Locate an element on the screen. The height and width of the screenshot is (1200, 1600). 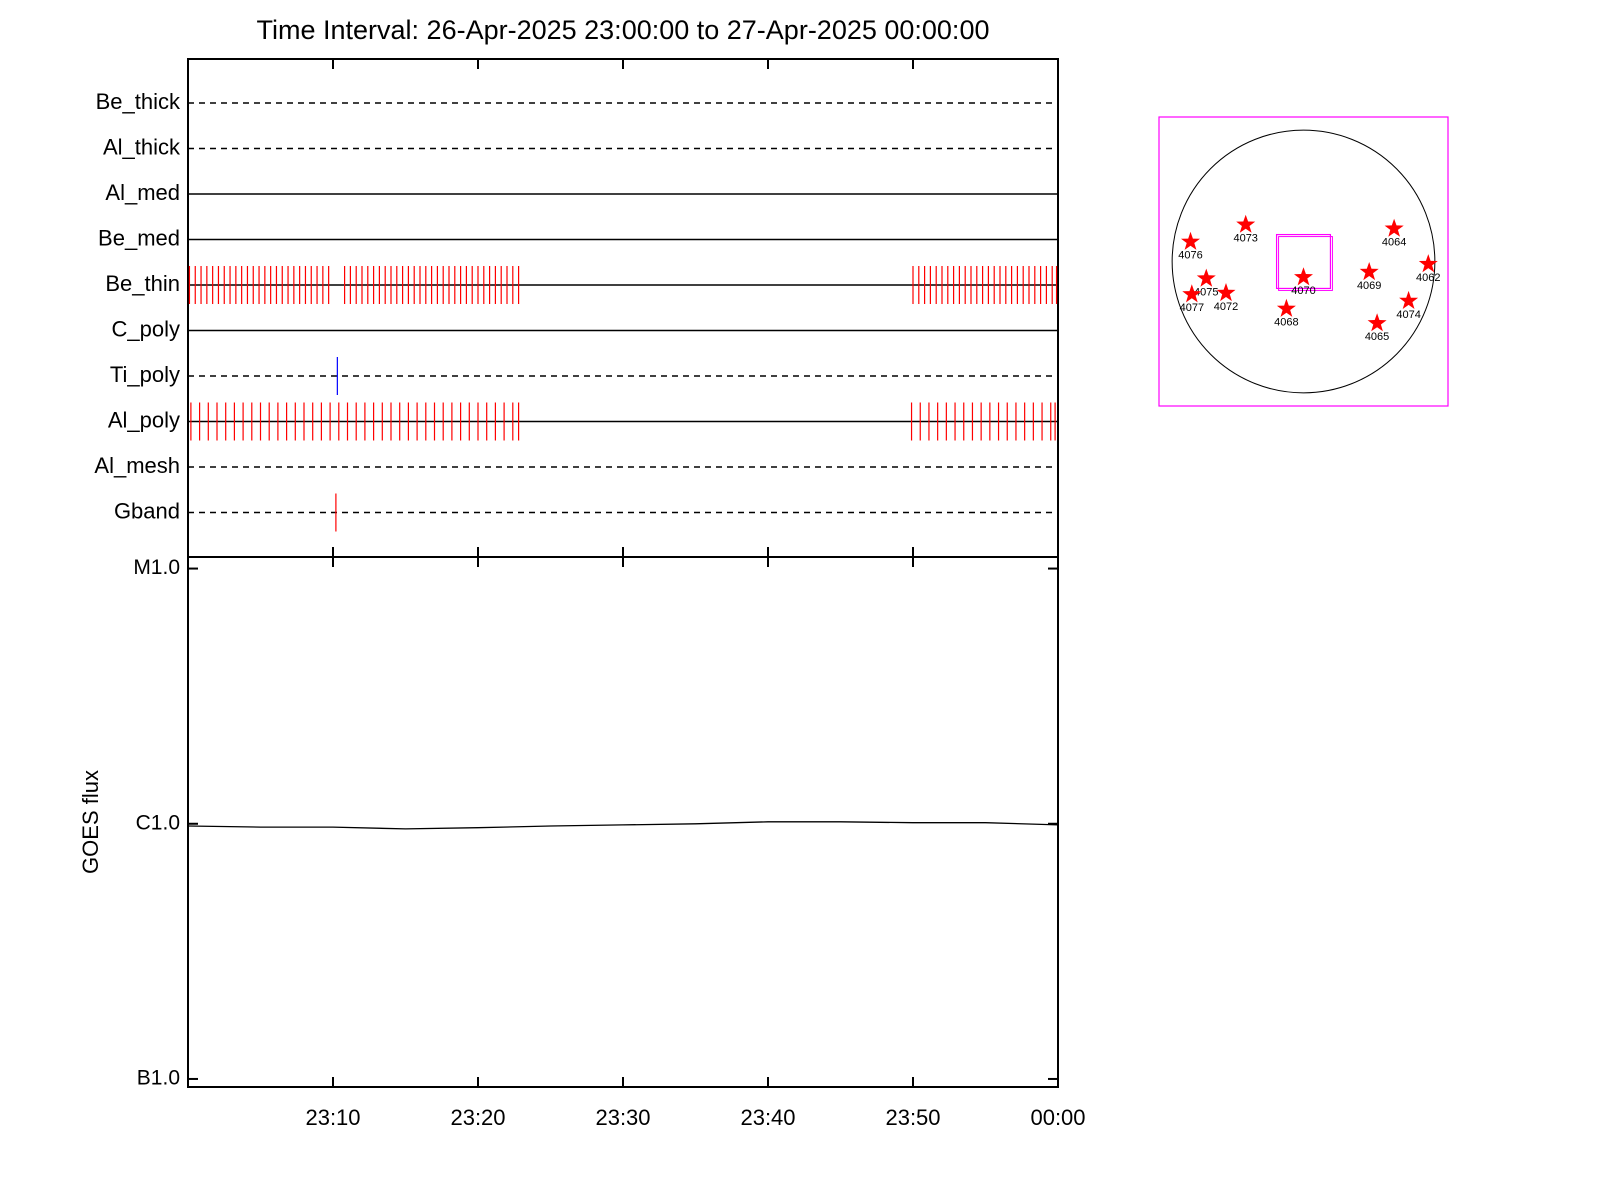
region-label: 4075 is located at coordinates (1206, 292).